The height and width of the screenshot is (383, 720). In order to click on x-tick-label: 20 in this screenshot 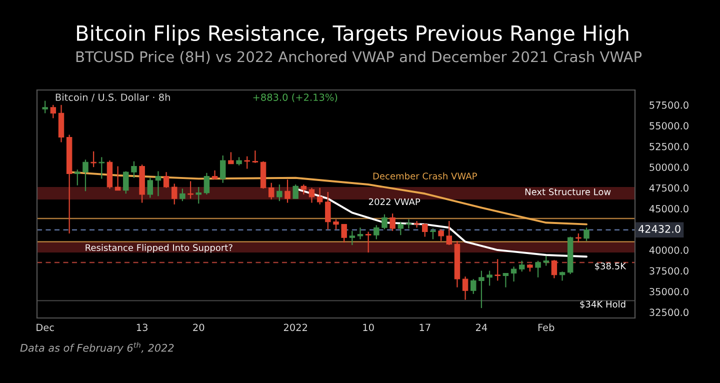, I will do `click(198, 328)`.